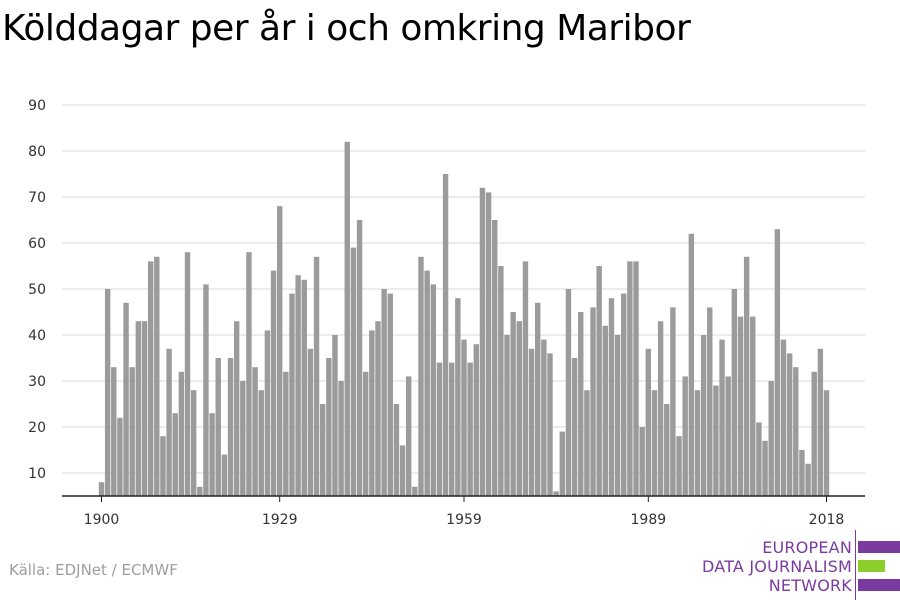 The image size is (900, 600). I want to click on bar-1924, so click(249, 374).